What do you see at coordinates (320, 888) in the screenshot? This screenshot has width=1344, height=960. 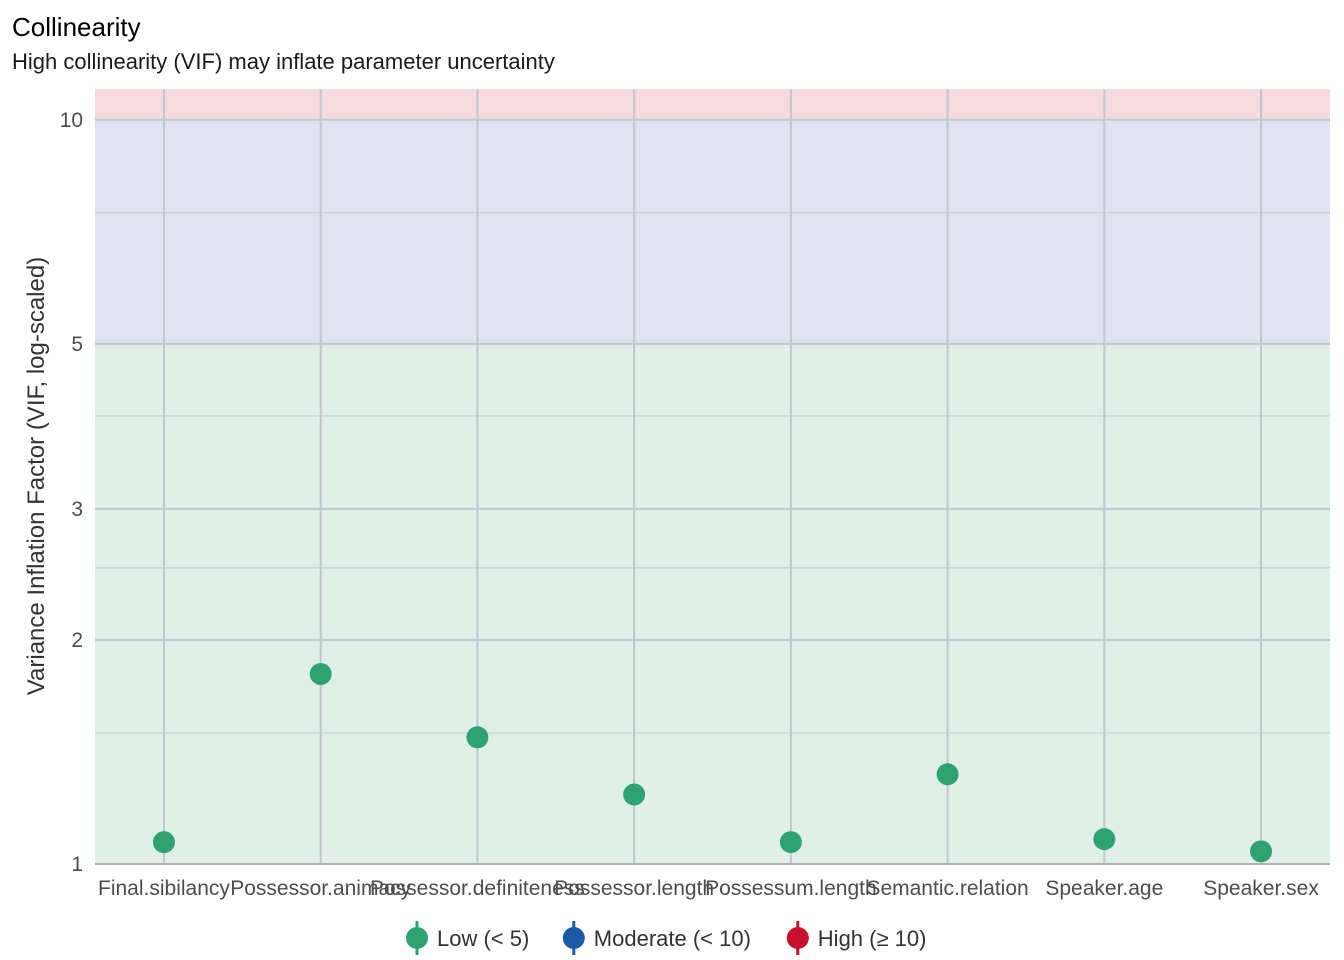 I see `x-tick-label: Possessor.animacy` at bounding box center [320, 888].